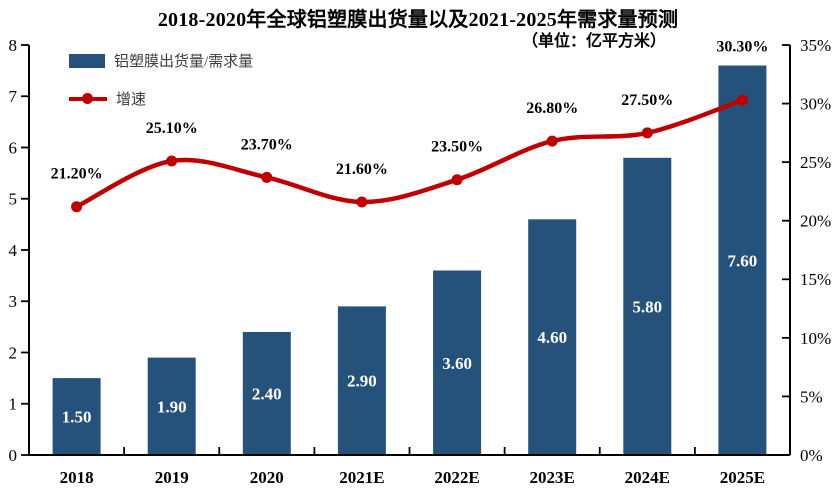 This screenshot has width=836, height=493. I want to click on line-marker-dot-icon, so click(87, 98).